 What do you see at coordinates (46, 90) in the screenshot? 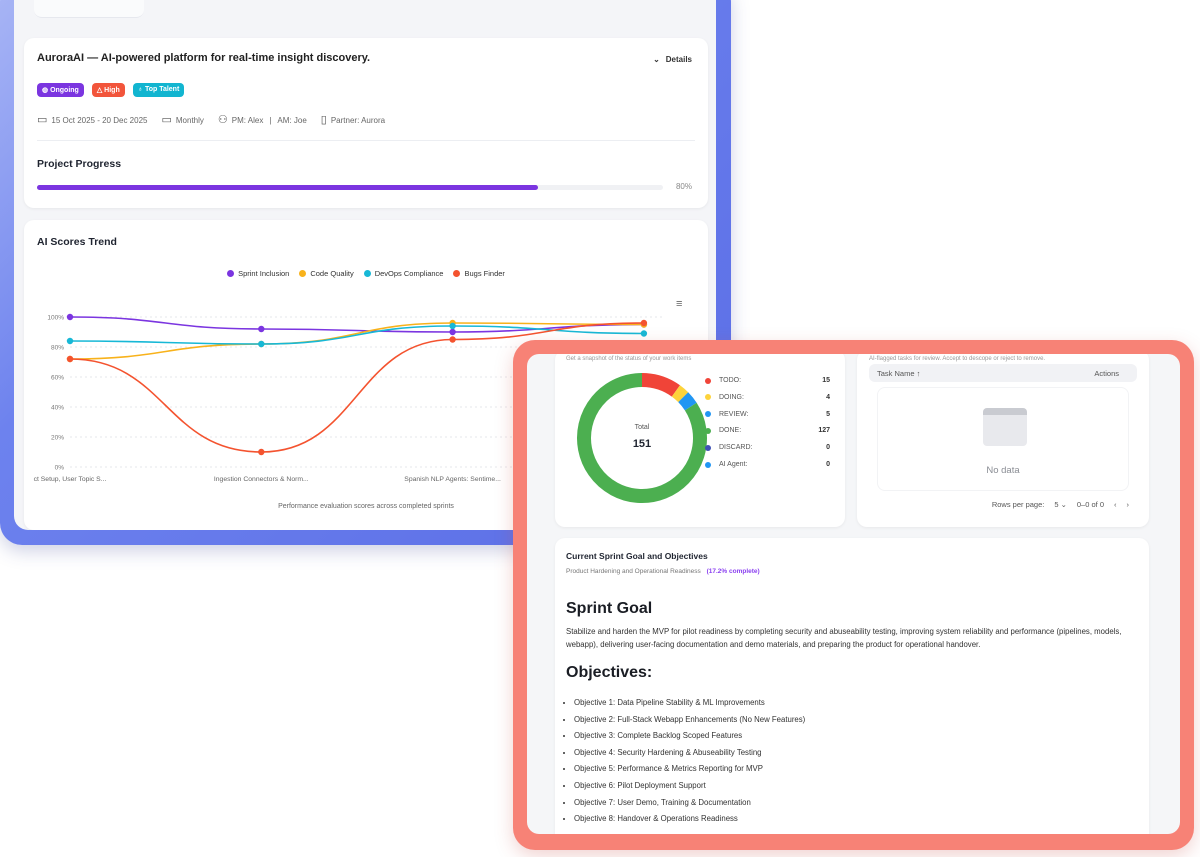
I see `ongoing-icon: ◍` at bounding box center [46, 90].